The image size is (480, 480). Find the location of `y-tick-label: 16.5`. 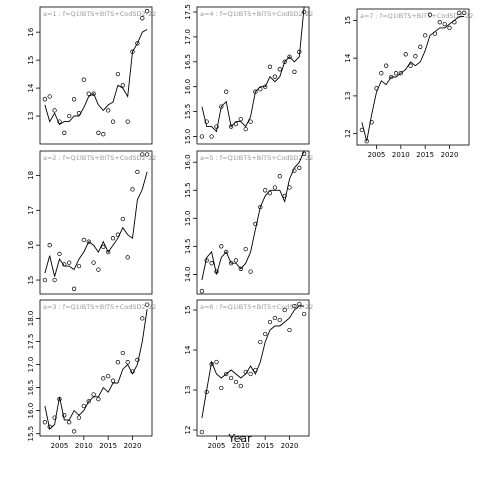

y-tick-label: 16.5 is located at coordinates (188, 62).